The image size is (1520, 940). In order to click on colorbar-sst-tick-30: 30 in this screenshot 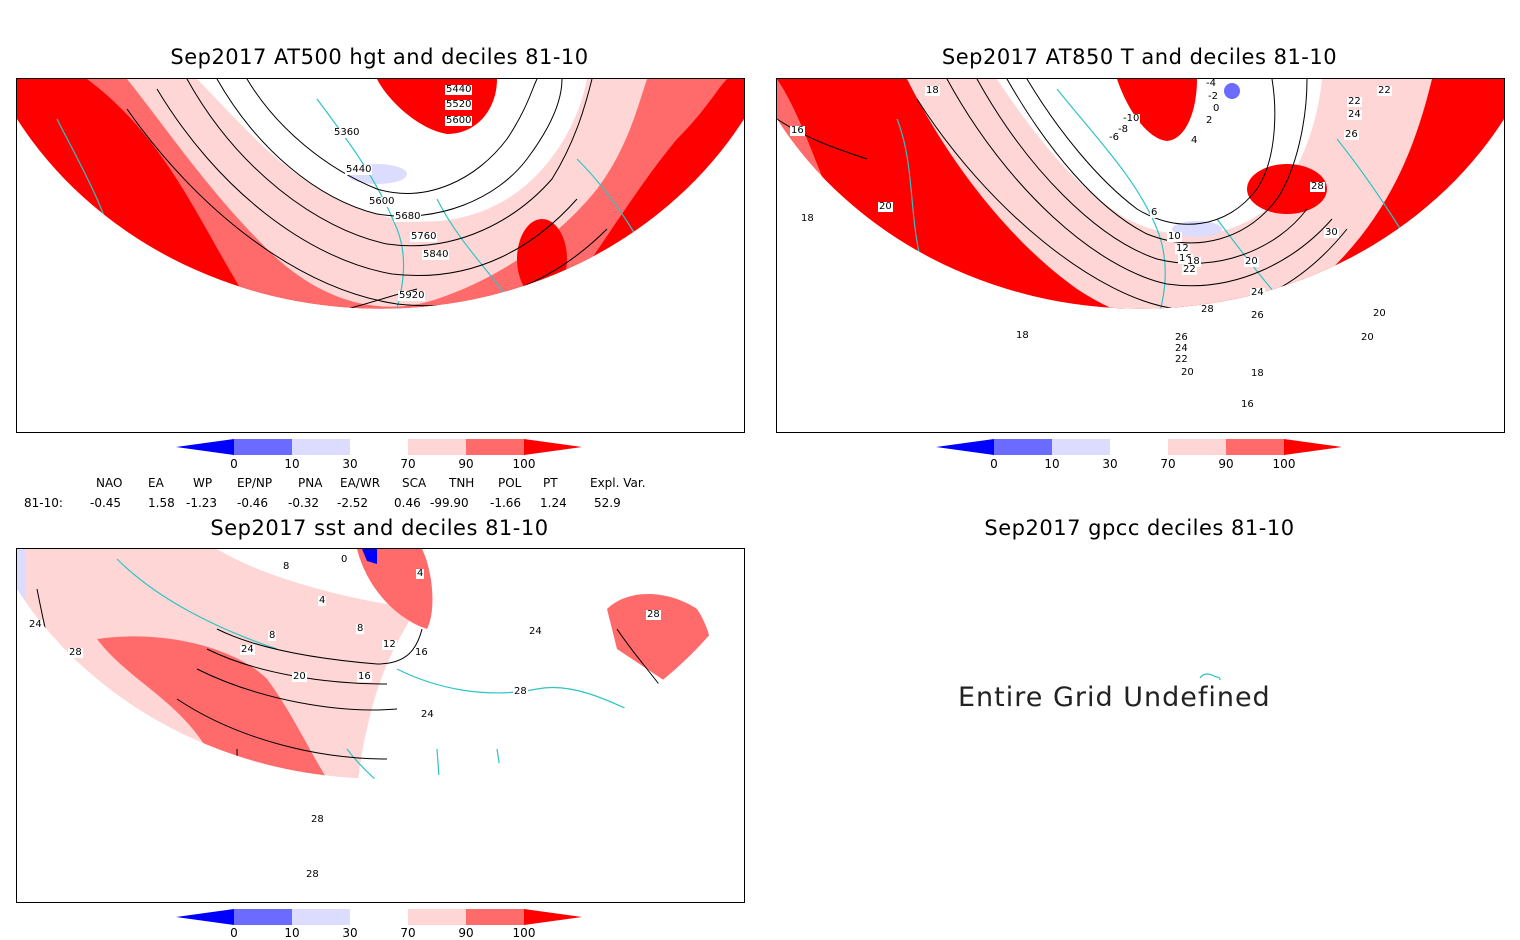, I will do `click(350, 933)`.